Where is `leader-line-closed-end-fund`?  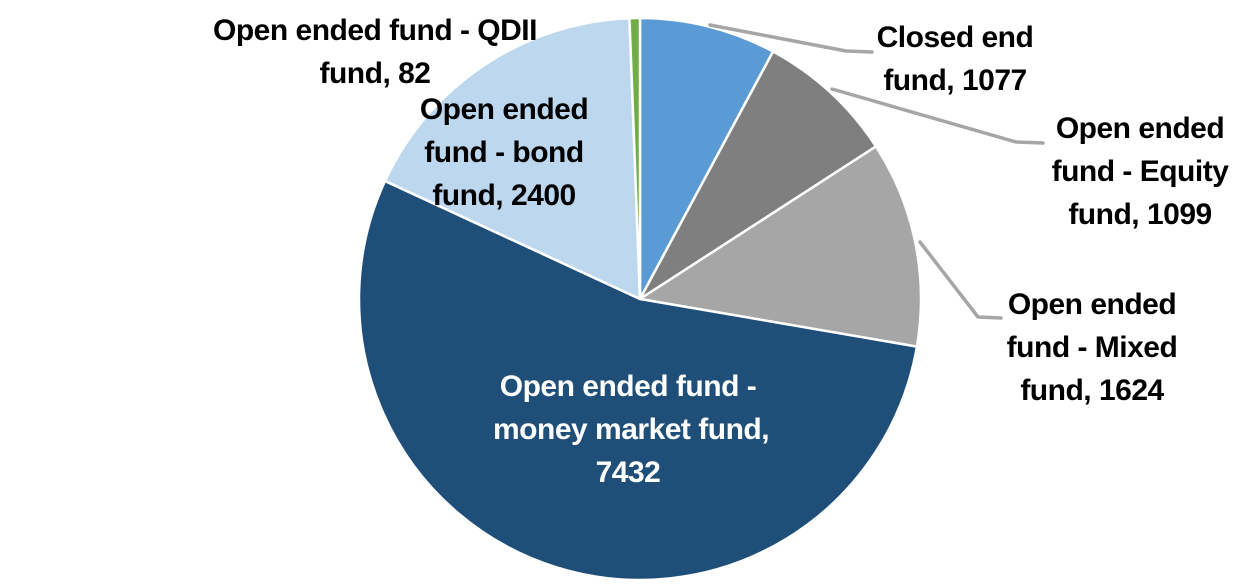
leader-line-closed-end-fund is located at coordinates (791, 38).